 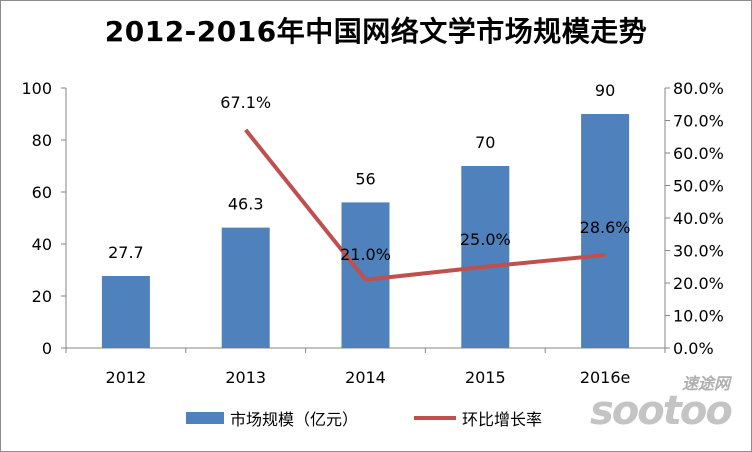 I want to click on y-right-tick-label: 10.0%, so click(x=698, y=316).